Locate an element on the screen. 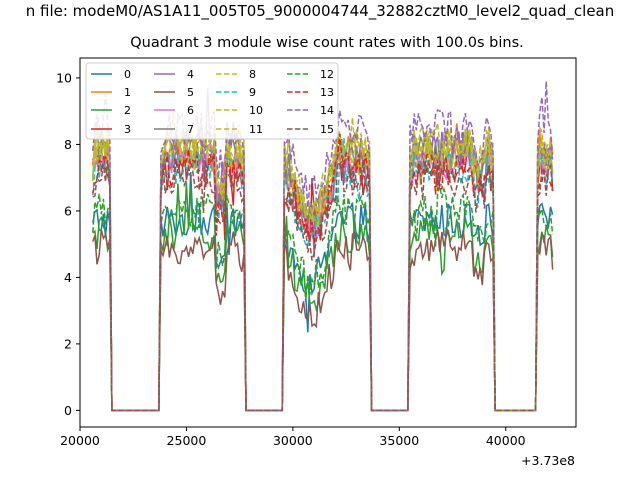  y-axis: 0 2 4 6 8 10 is located at coordinates (68, 244).